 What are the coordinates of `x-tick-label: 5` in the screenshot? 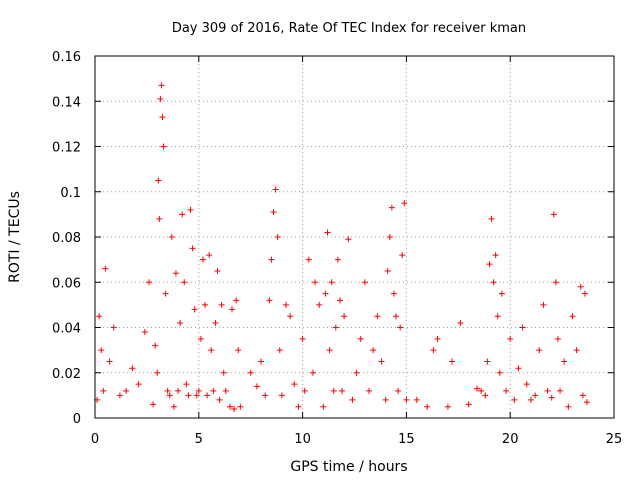 It's located at (199, 439).